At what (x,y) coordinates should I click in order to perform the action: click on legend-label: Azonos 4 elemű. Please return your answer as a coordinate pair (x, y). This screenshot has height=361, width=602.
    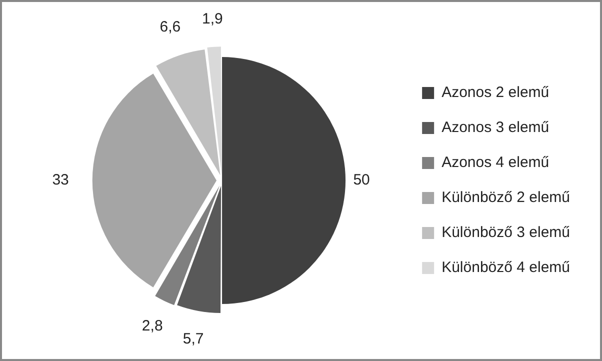
    Looking at the image, I should click on (496, 163).